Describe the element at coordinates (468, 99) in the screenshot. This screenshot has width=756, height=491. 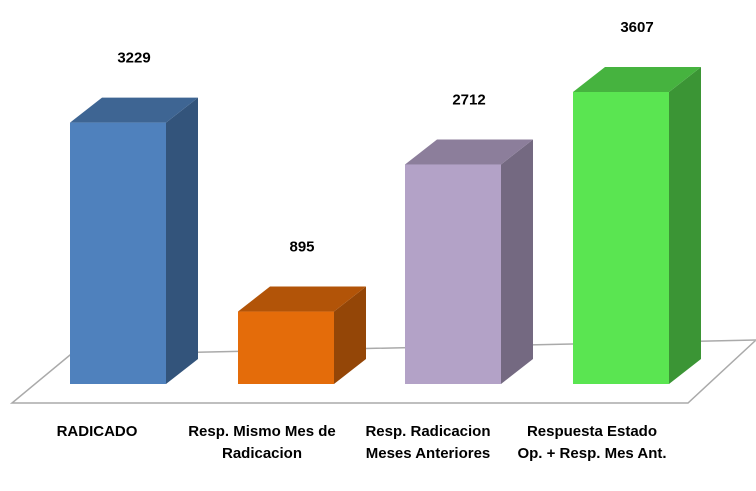
I see `value-label: 2712` at that location.